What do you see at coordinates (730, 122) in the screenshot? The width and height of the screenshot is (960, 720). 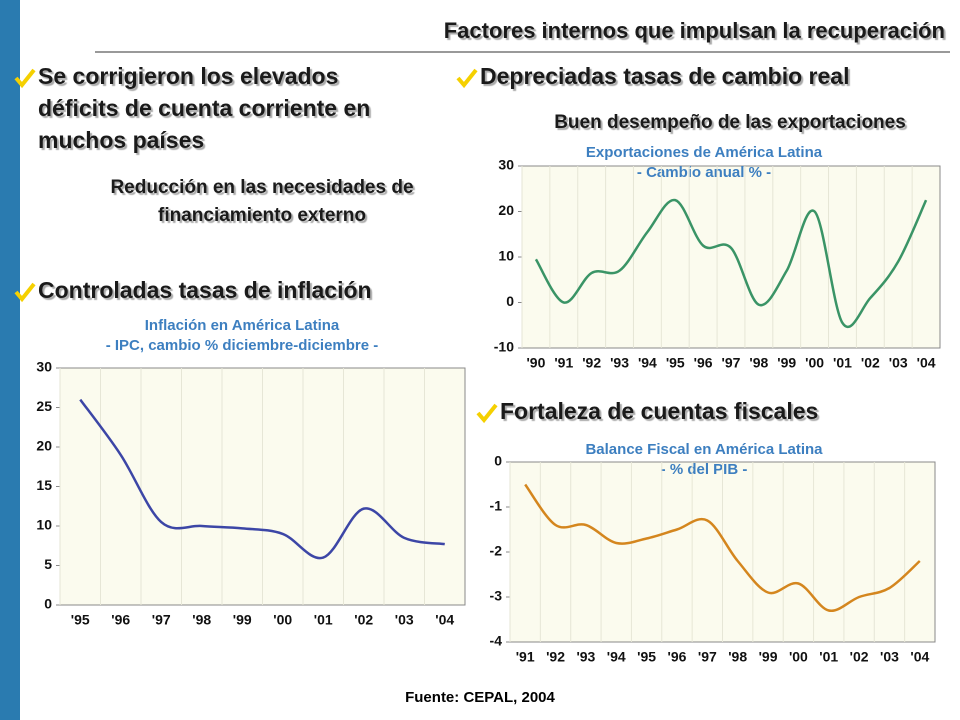 I see `bullet-note: Buen desempeño de las exportaciones` at bounding box center [730, 122].